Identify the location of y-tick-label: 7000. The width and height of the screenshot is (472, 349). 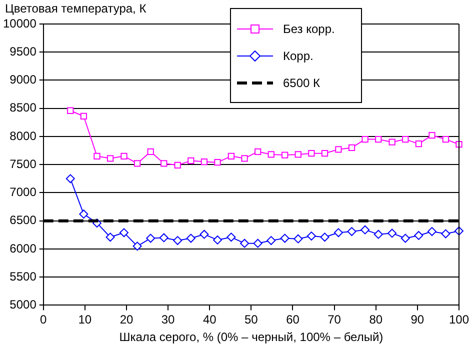
(23, 192).